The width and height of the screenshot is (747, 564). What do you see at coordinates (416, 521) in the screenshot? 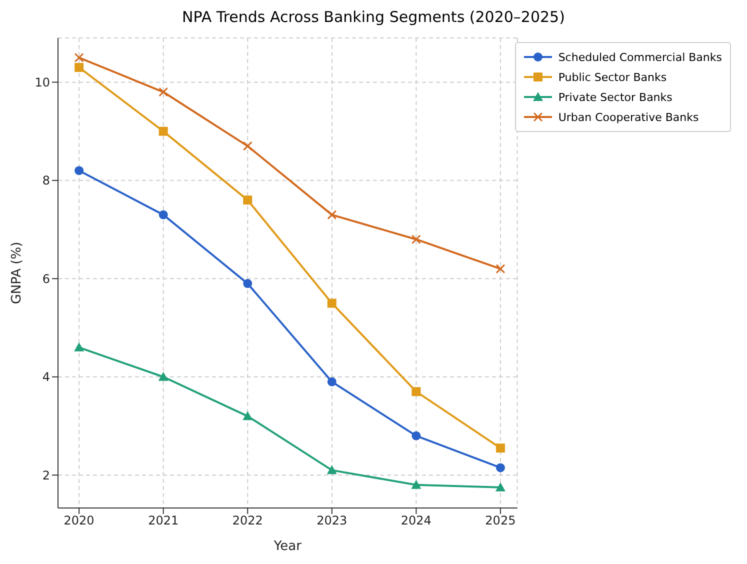
I see `x-tick-label: 2024` at bounding box center [416, 521].